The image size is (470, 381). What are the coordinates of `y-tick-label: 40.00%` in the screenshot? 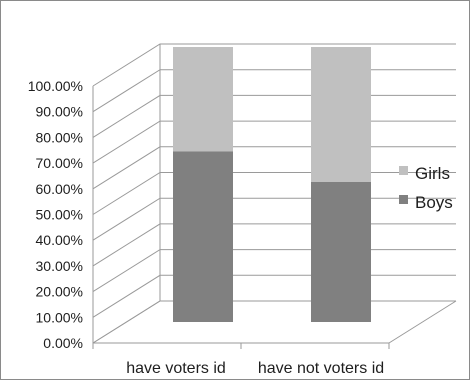 It's located at (59, 240).